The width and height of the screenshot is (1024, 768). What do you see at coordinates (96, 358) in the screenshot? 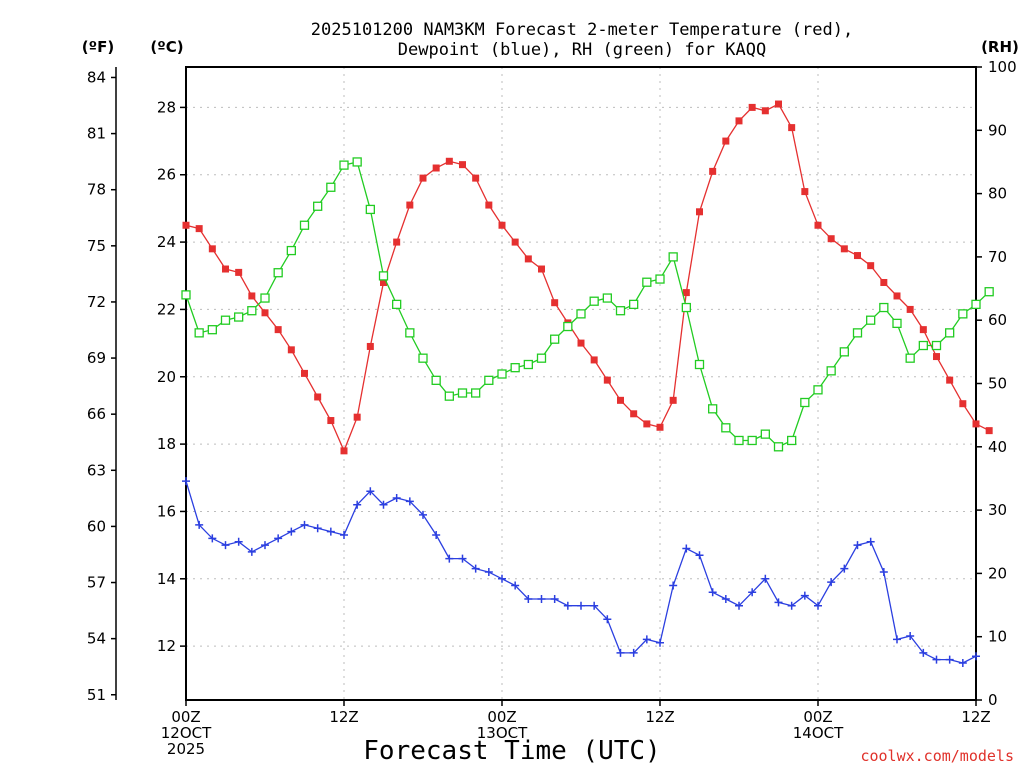
I see `fahrenheit-tick-label-69: 69` at bounding box center [96, 358].